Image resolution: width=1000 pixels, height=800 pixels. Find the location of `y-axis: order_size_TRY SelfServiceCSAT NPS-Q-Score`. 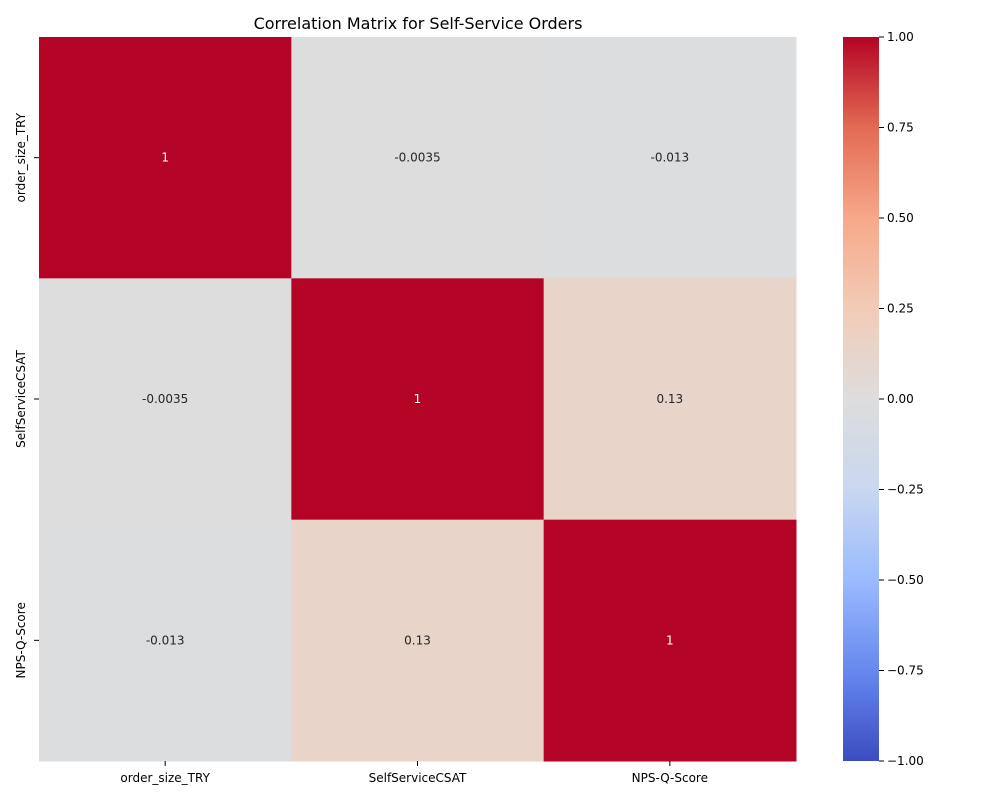

y-axis: order_size_TRY SelfServiceCSAT NPS-Q-Score is located at coordinates (26, 395).